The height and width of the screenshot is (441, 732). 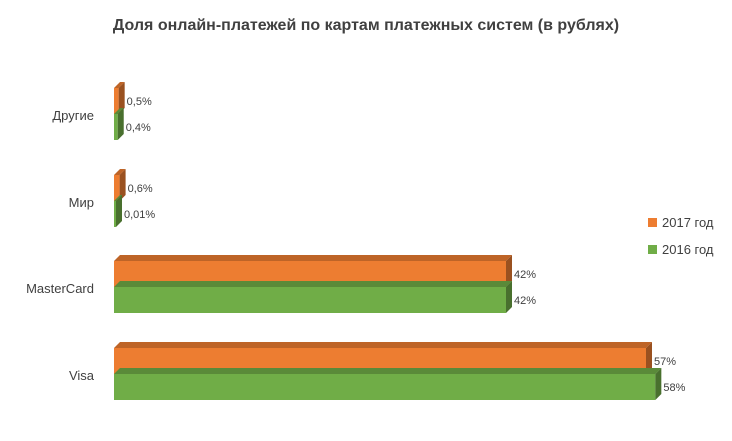 I want to click on legend-item: 2016 год, so click(x=681, y=249).